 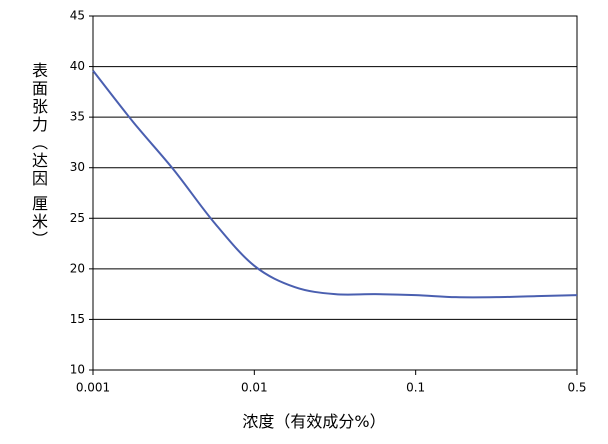 I want to click on x-tick-label: 0.001, so click(x=93, y=388).